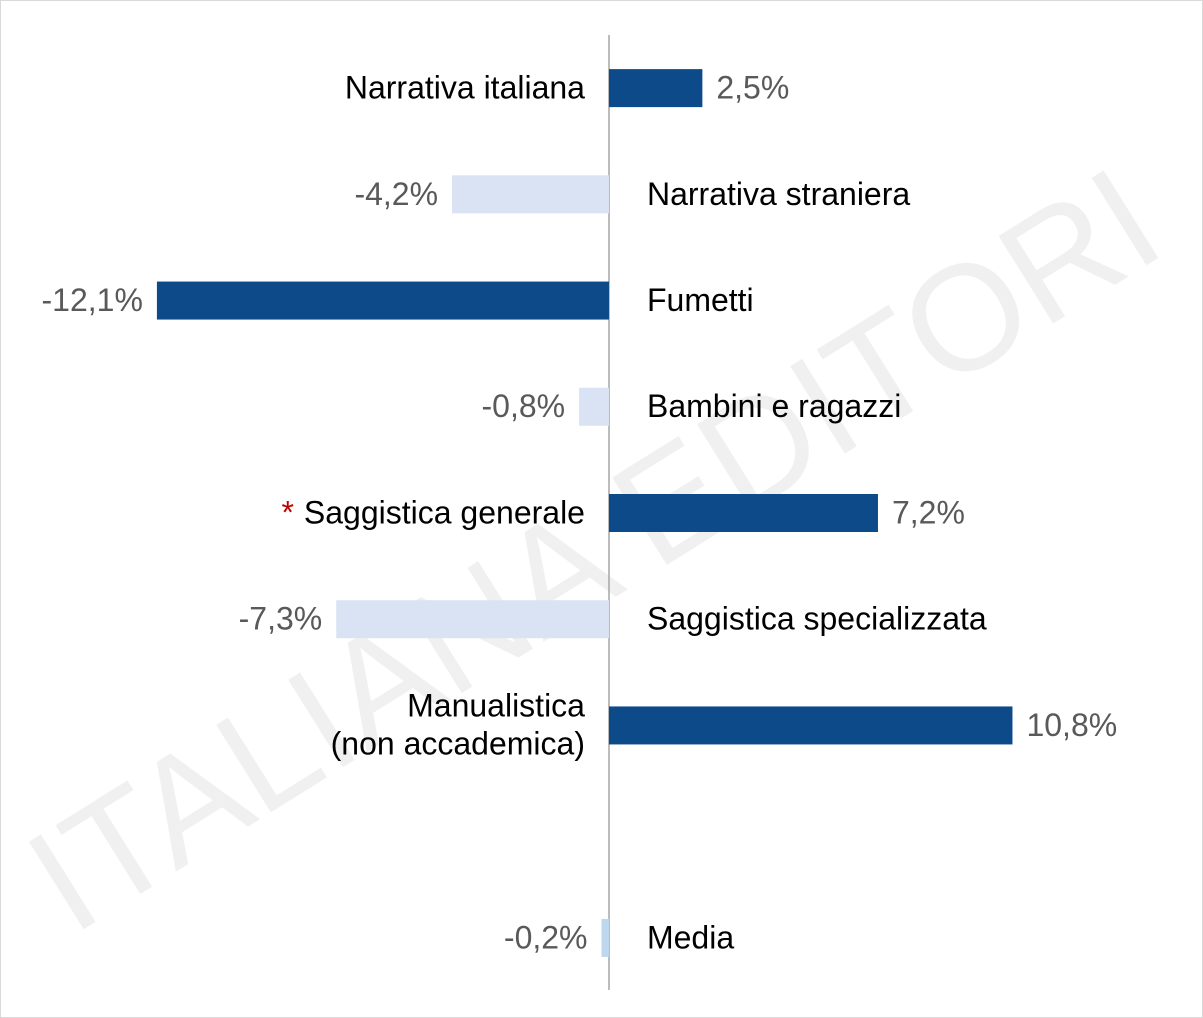  What do you see at coordinates (287, 512) in the screenshot?
I see `note-marker: *` at bounding box center [287, 512].